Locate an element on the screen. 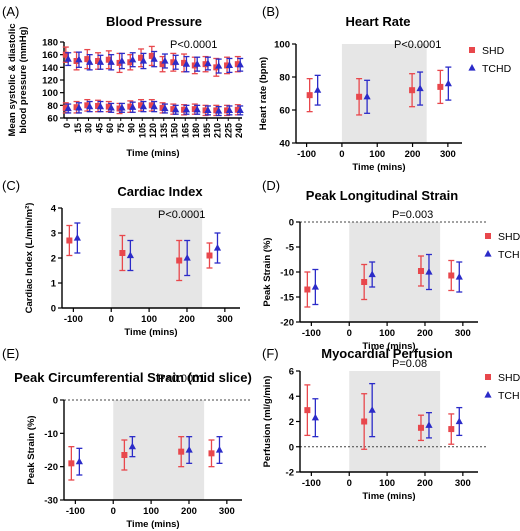 Image resolution: width=520 pixels, height=531 pixels. y-axis-label: Mean systolic & diastolic is located at coordinates (12, 80).